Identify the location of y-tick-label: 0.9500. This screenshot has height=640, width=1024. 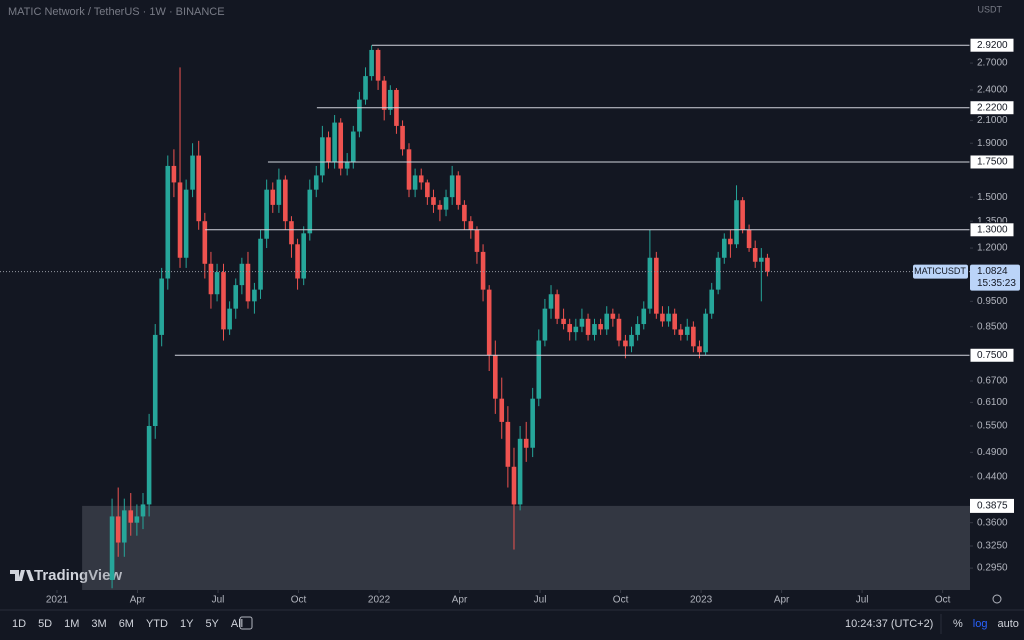
(992, 301).